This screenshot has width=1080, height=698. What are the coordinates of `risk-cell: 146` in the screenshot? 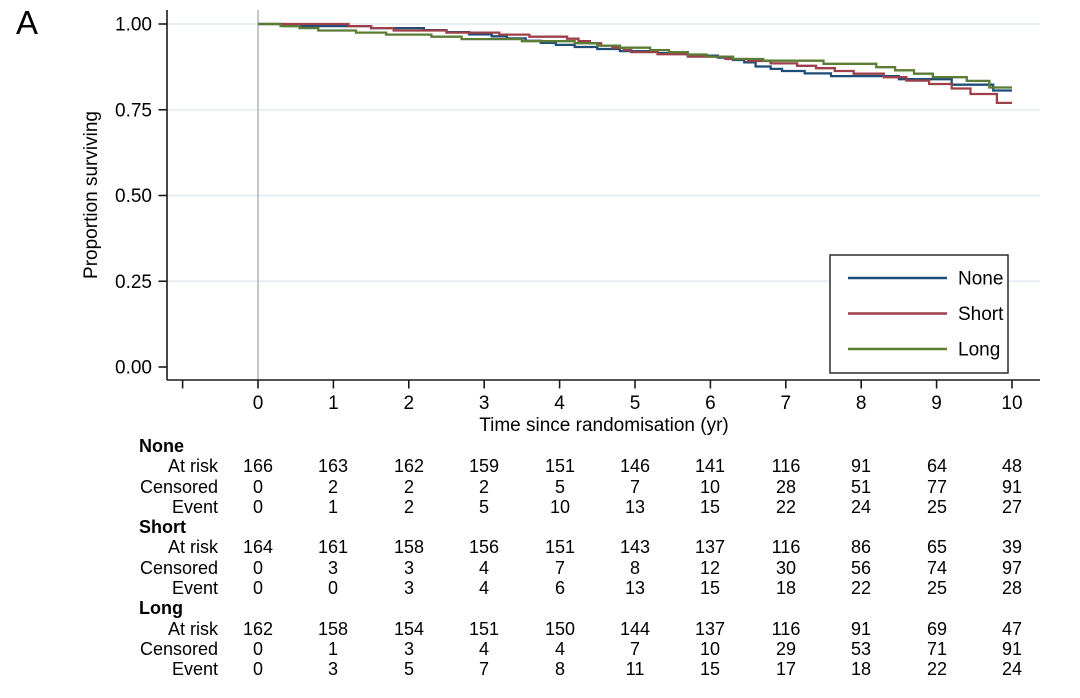 It's located at (635, 466).